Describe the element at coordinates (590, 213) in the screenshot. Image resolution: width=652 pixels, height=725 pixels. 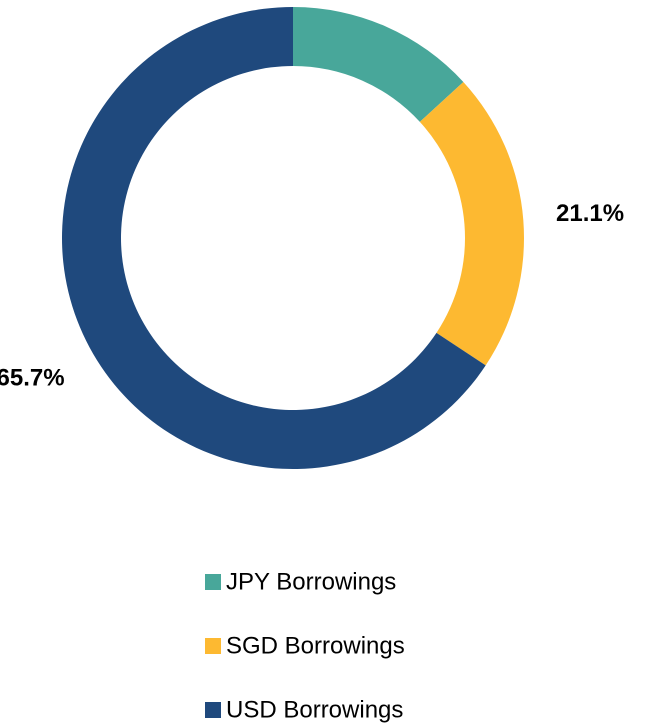
I see `value-label: 21.1%` at that location.